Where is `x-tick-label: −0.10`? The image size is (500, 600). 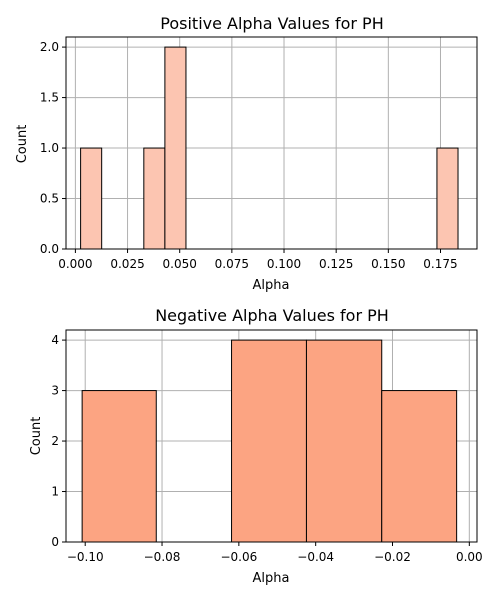 x-tick-label: −0.10 is located at coordinates (85, 557).